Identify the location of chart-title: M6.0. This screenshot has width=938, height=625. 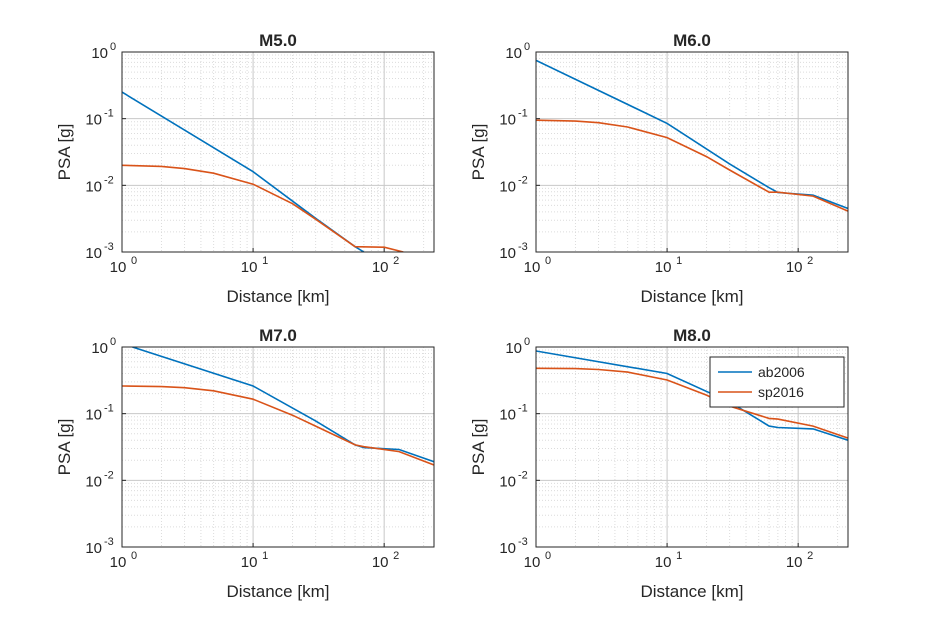
(692, 40).